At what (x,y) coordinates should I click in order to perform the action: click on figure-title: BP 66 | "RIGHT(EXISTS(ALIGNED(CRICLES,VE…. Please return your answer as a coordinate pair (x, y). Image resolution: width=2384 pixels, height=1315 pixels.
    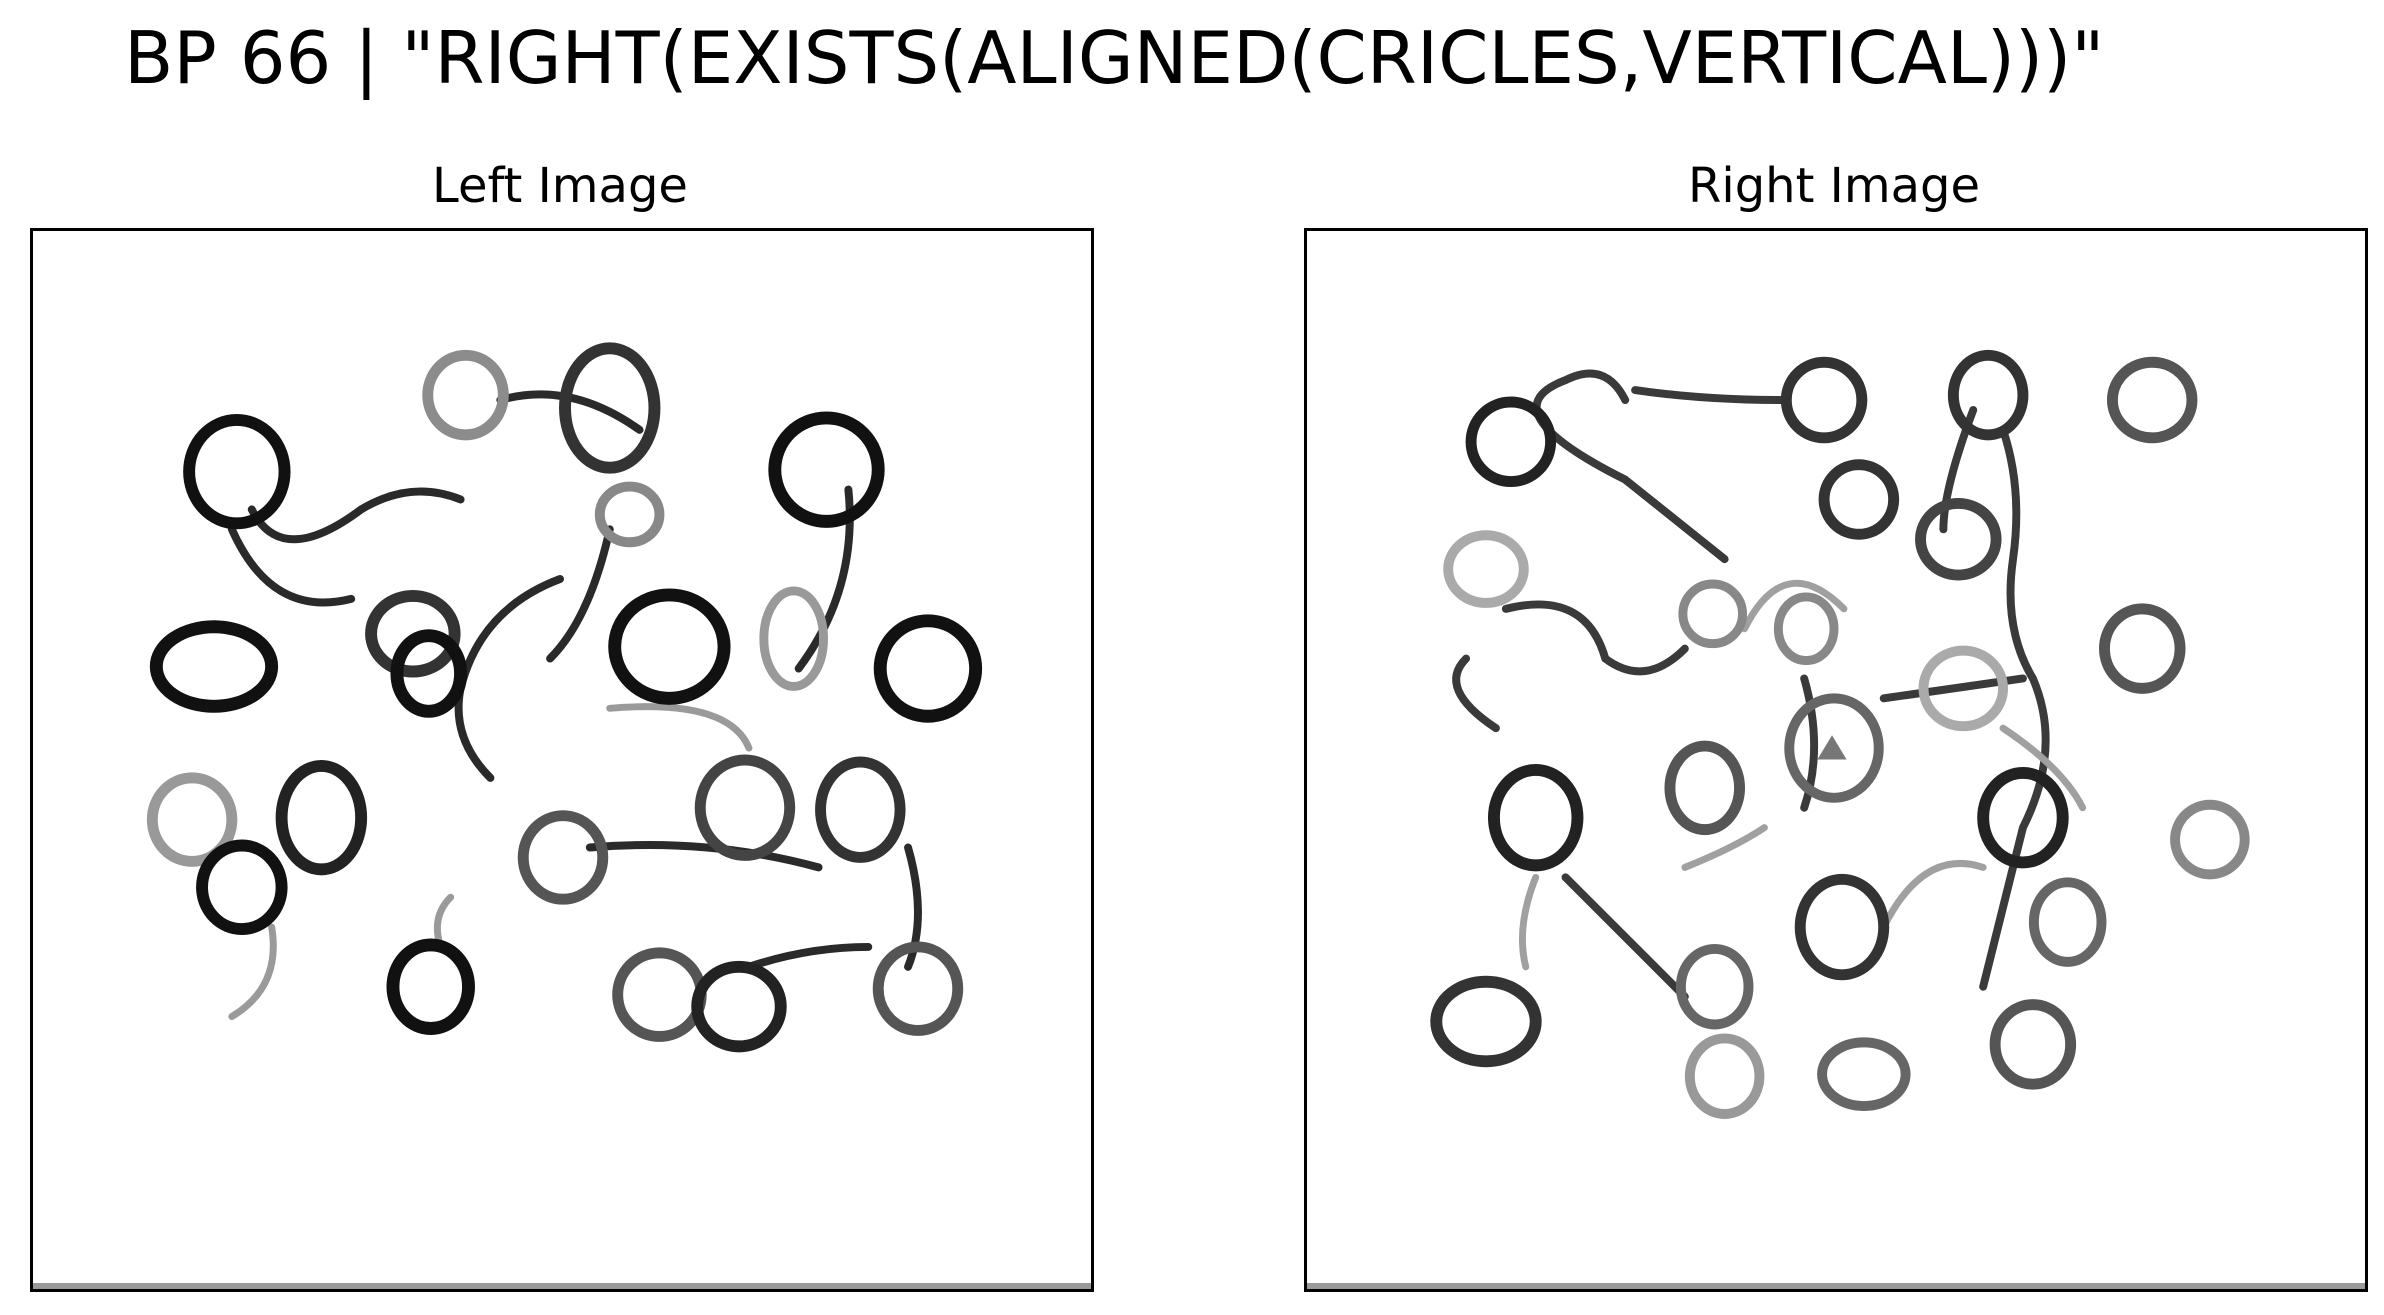
    Looking at the image, I should click on (1114, 58).